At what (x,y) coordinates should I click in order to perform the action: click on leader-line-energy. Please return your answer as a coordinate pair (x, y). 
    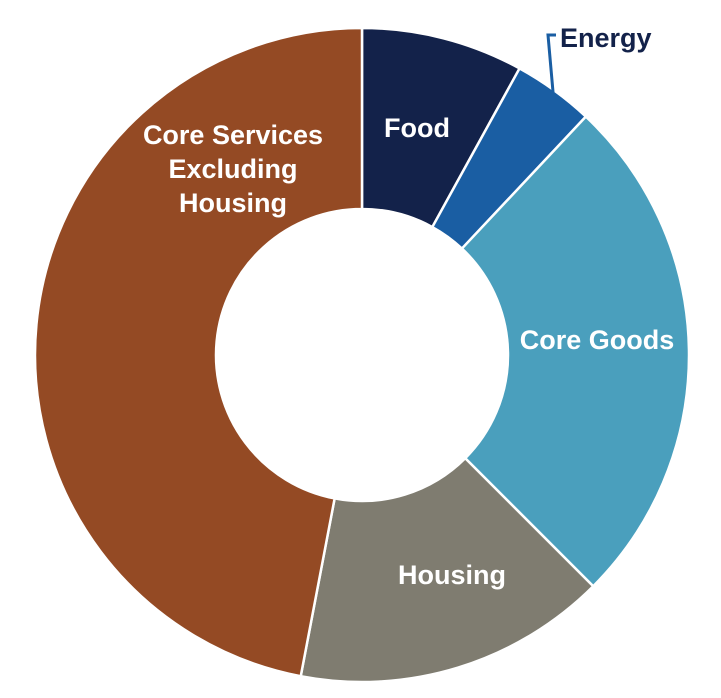
    Looking at the image, I should click on (551, 63).